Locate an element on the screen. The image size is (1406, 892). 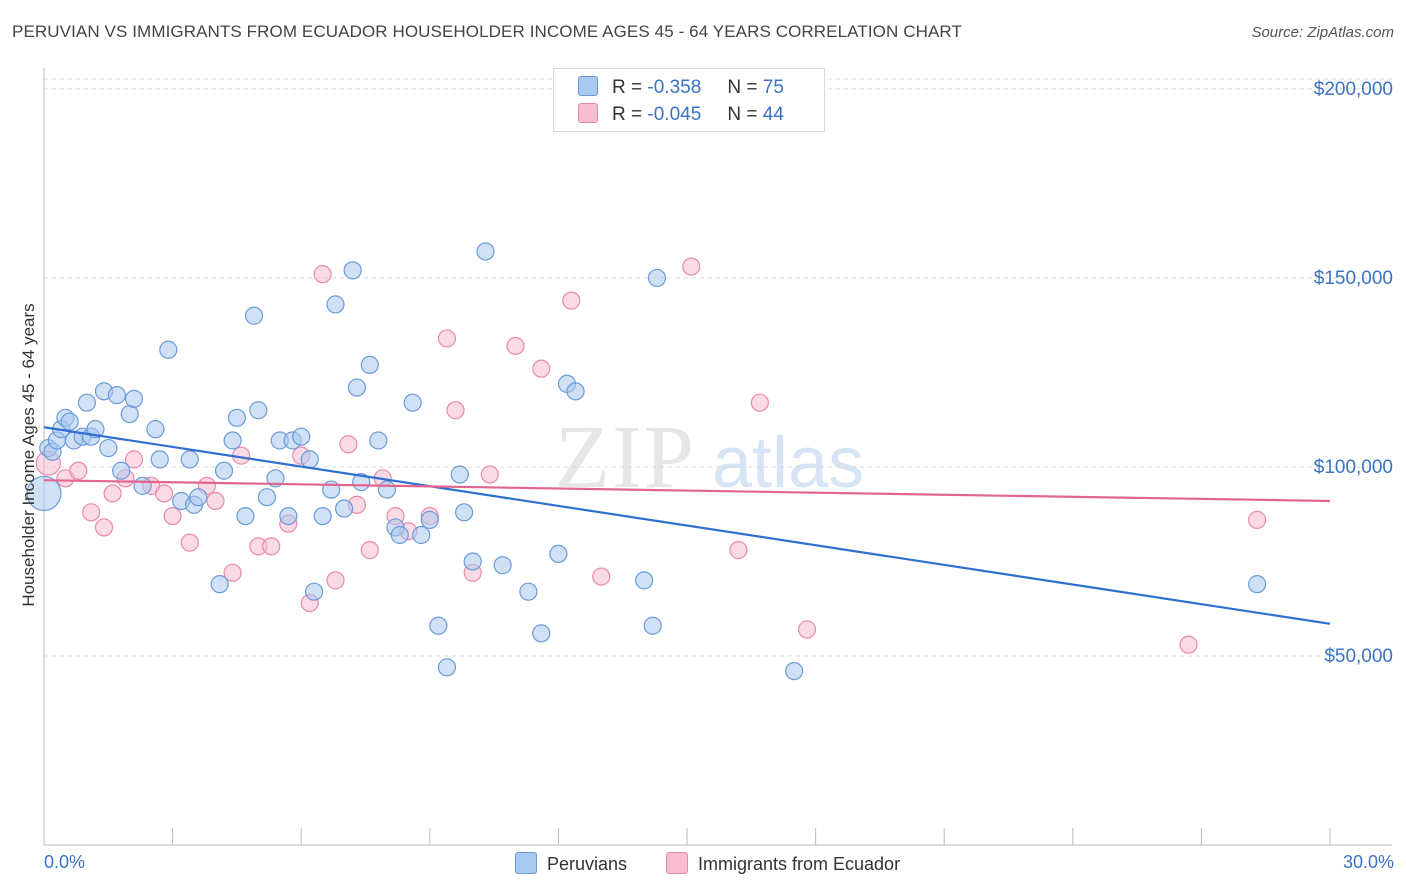
y-tick-label: $100,000 is located at coordinates (1353, 467).